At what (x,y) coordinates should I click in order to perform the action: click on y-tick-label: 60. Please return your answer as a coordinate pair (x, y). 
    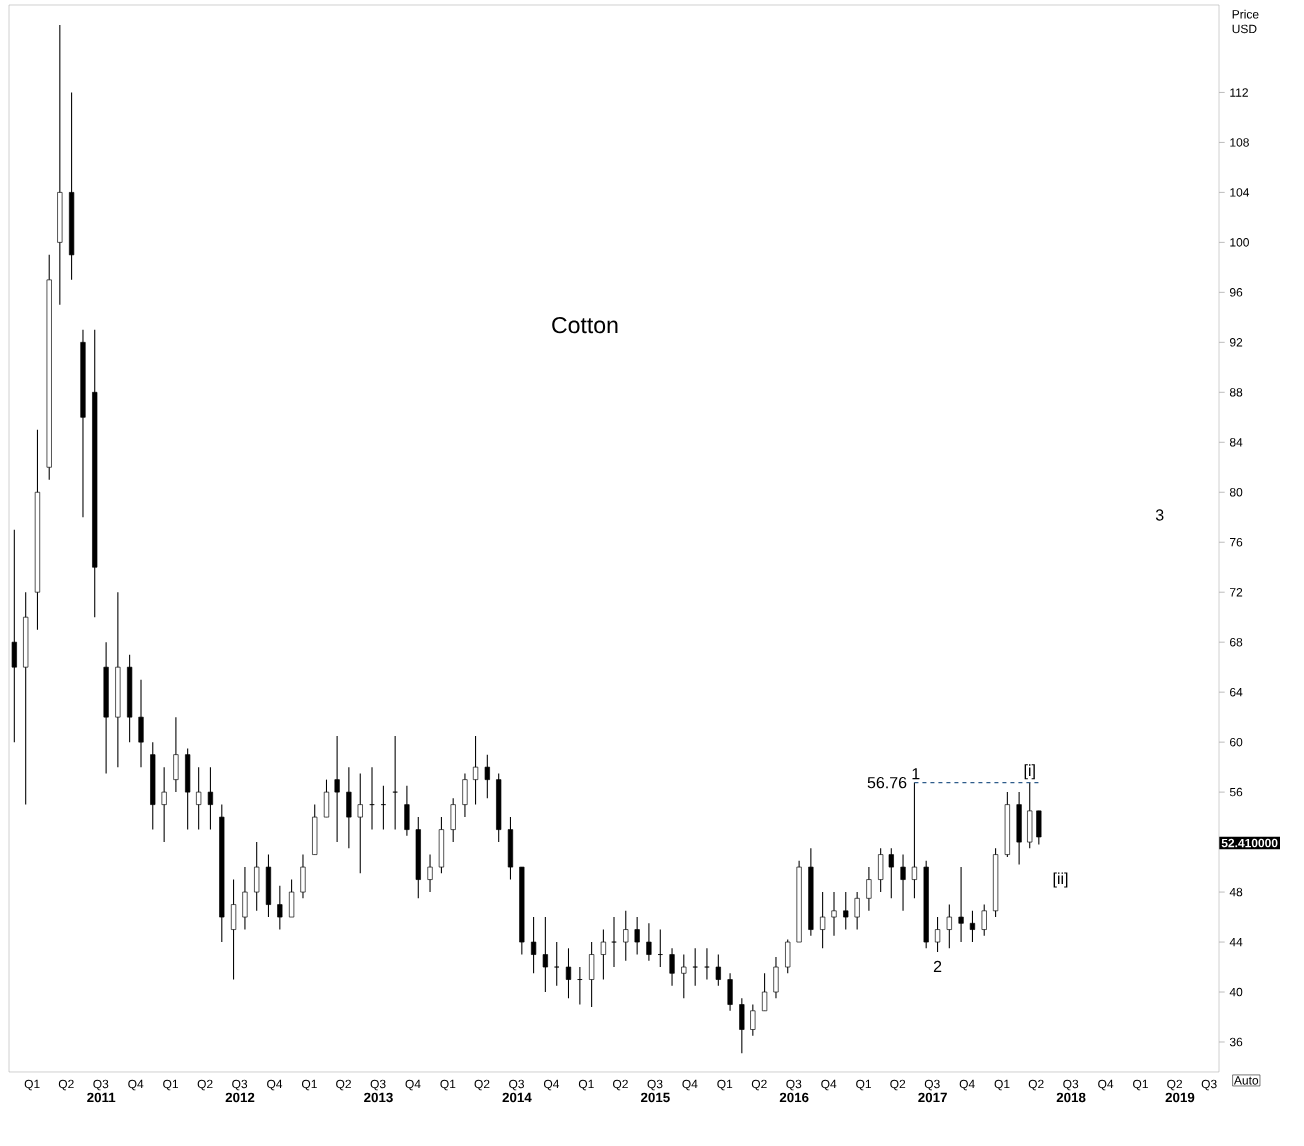
    Looking at the image, I should click on (1236, 742).